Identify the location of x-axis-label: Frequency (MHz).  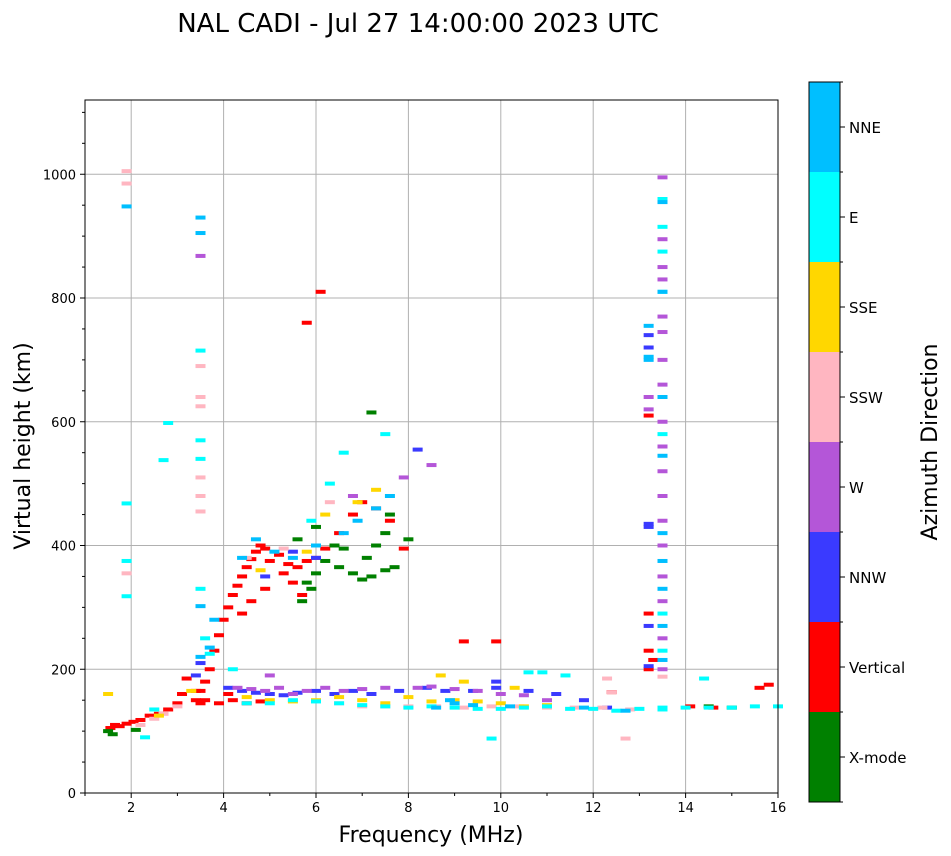
(431, 835).